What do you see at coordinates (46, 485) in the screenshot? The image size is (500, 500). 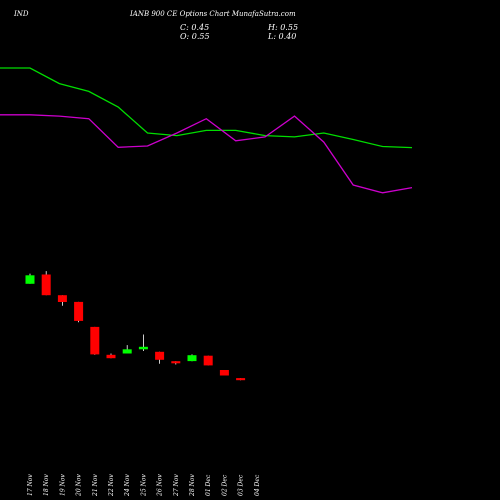 I see `x-tick-label: 18 Nov` at bounding box center [46, 485].